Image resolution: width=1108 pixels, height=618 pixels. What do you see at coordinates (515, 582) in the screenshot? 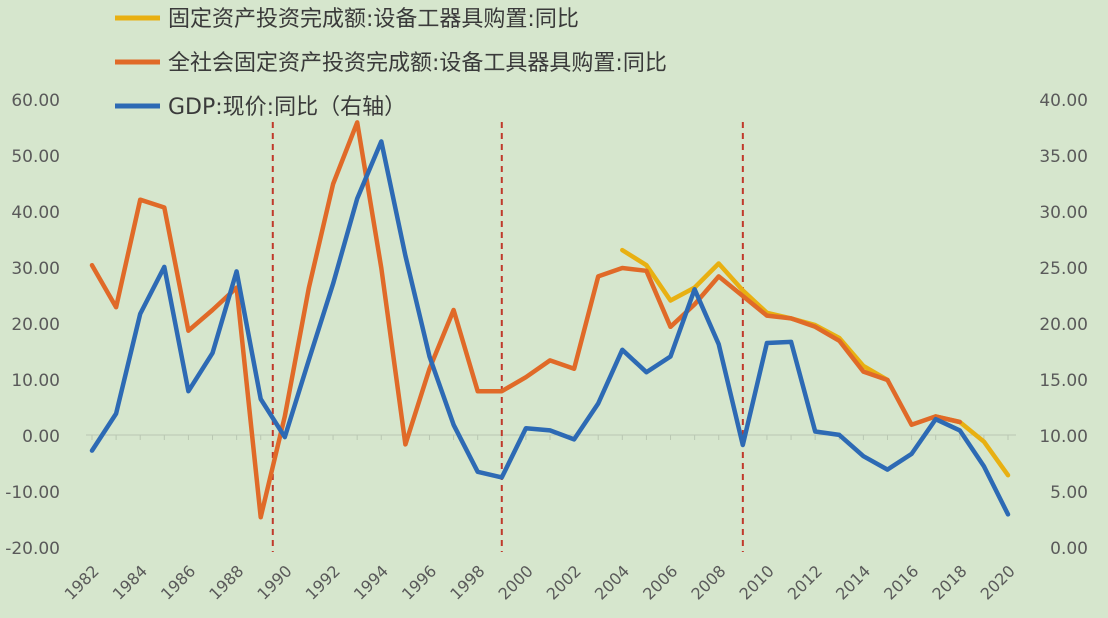
I see `x-axis-tick-label: 2000` at bounding box center [515, 582].